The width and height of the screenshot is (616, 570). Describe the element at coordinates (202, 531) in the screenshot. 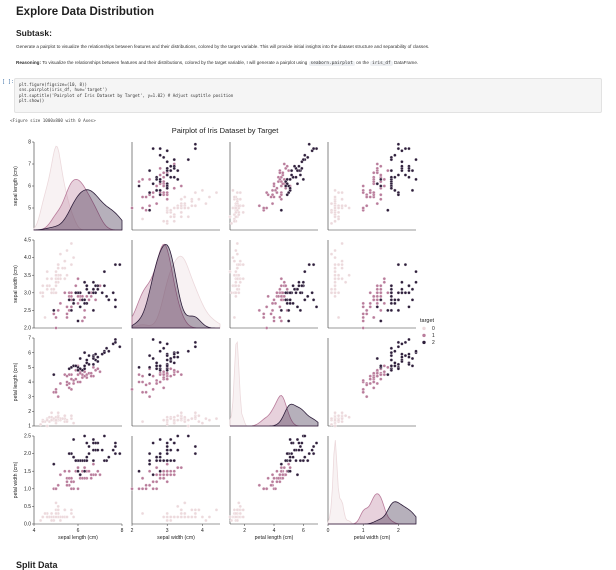

I see `x-tick-label: 4` at that location.